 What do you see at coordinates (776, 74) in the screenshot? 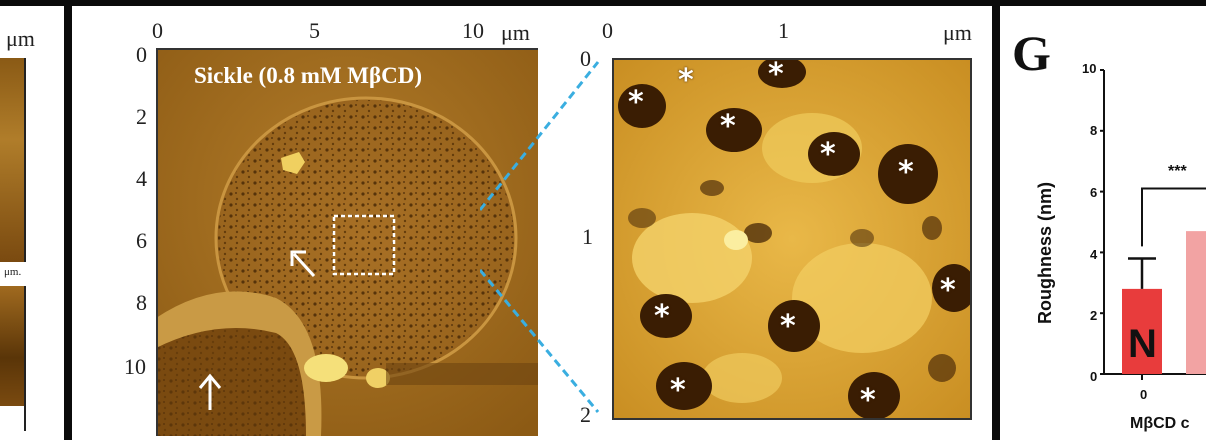
I see `pit-marker-3: *` at bounding box center [776, 74].